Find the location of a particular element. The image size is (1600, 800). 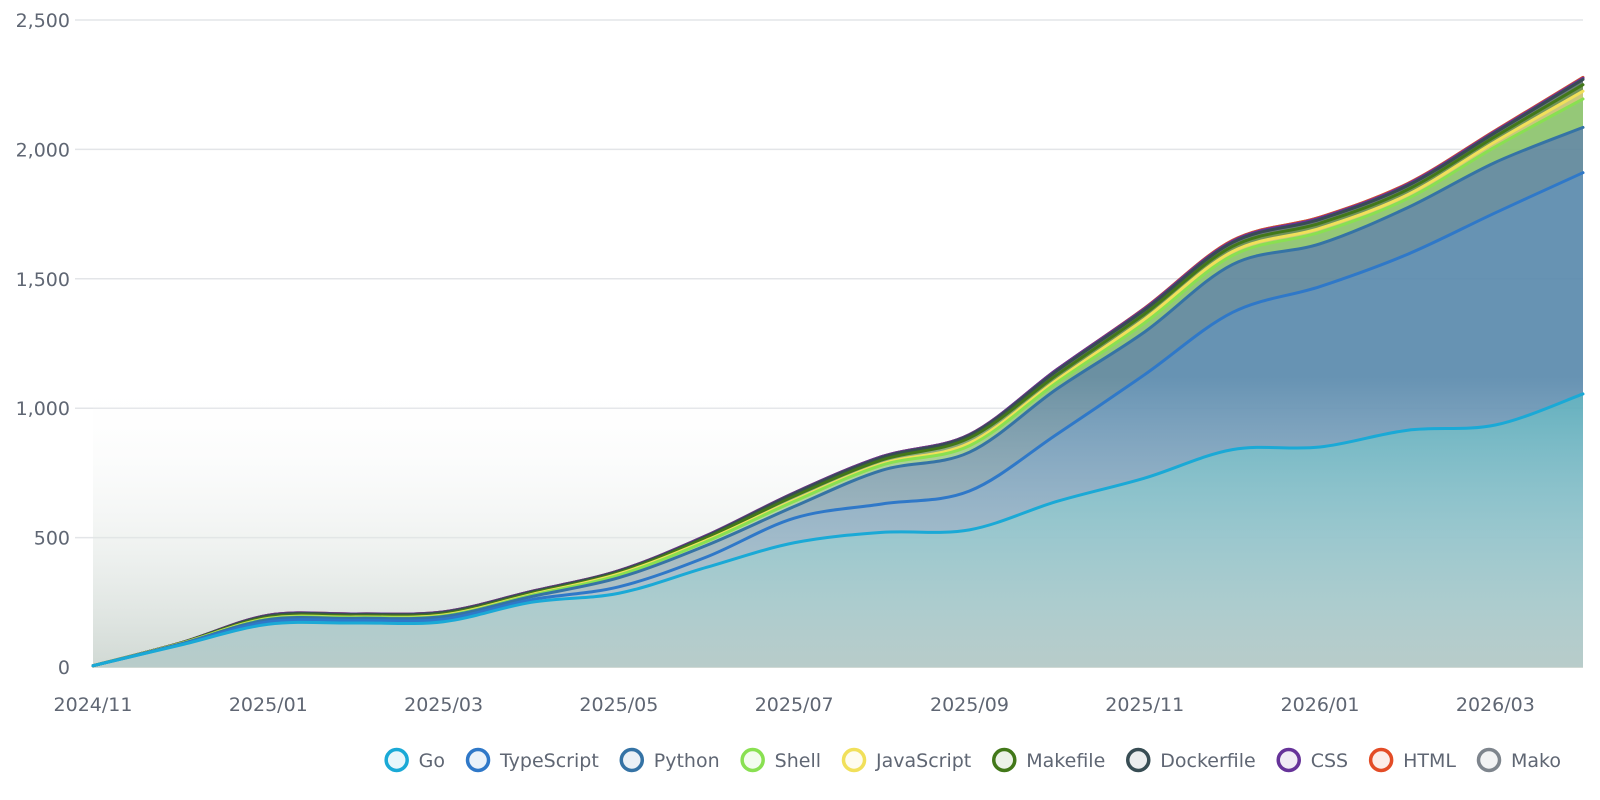

legend-item-mako: Mako is located at coordinates (1519, 760).